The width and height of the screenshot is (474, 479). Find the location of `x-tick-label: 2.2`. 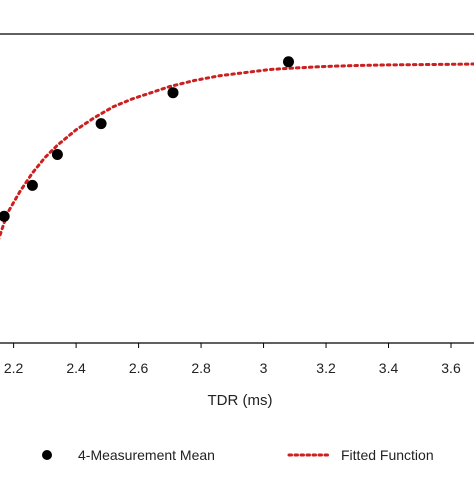

x-tick-label: 2.2 is located at coordinates (14, 368).